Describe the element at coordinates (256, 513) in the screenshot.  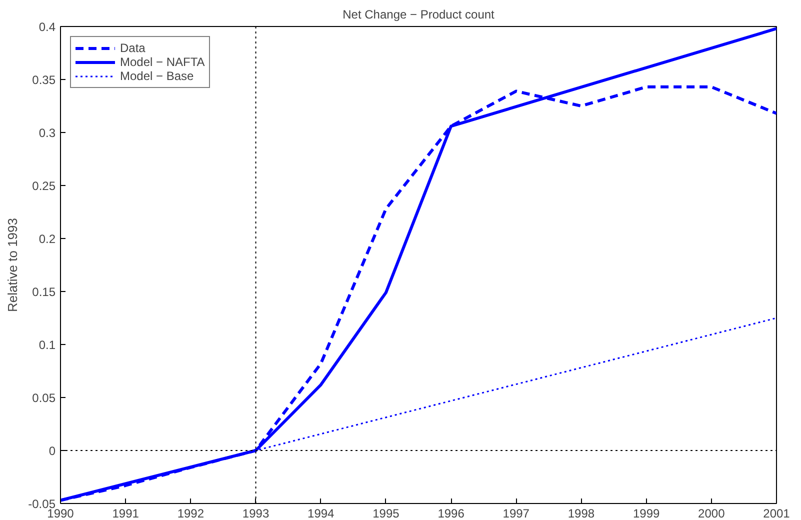
I see `x-tick-label: 1993` at that location.